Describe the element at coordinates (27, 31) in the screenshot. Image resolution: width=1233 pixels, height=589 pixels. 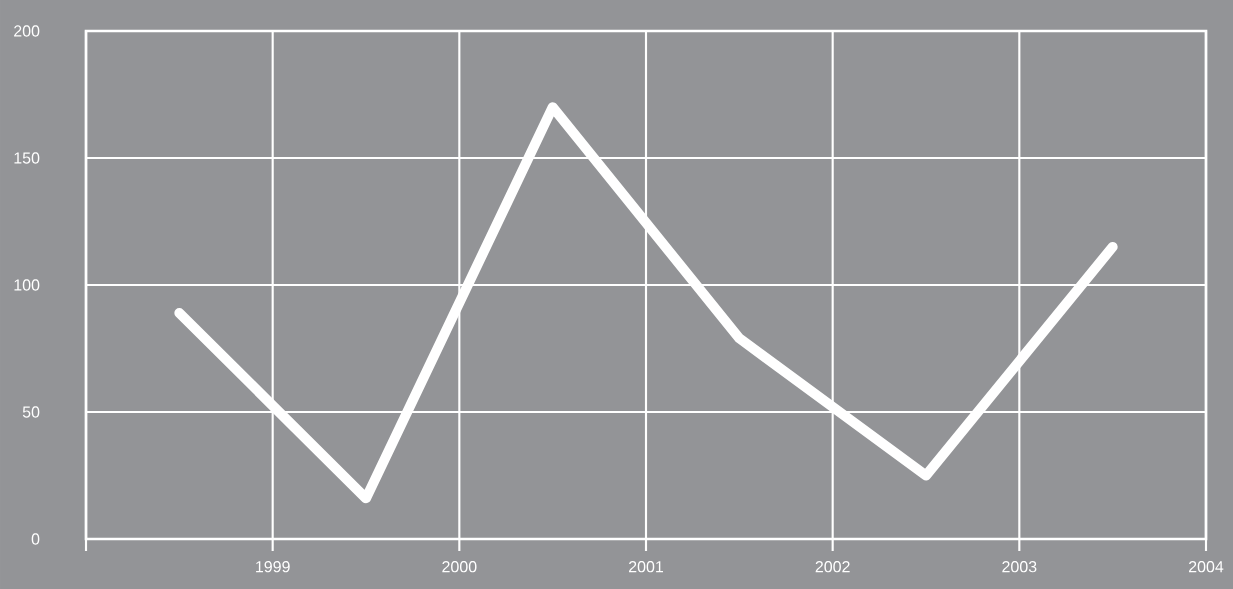
I see `y-tick-label: 200` at that location.